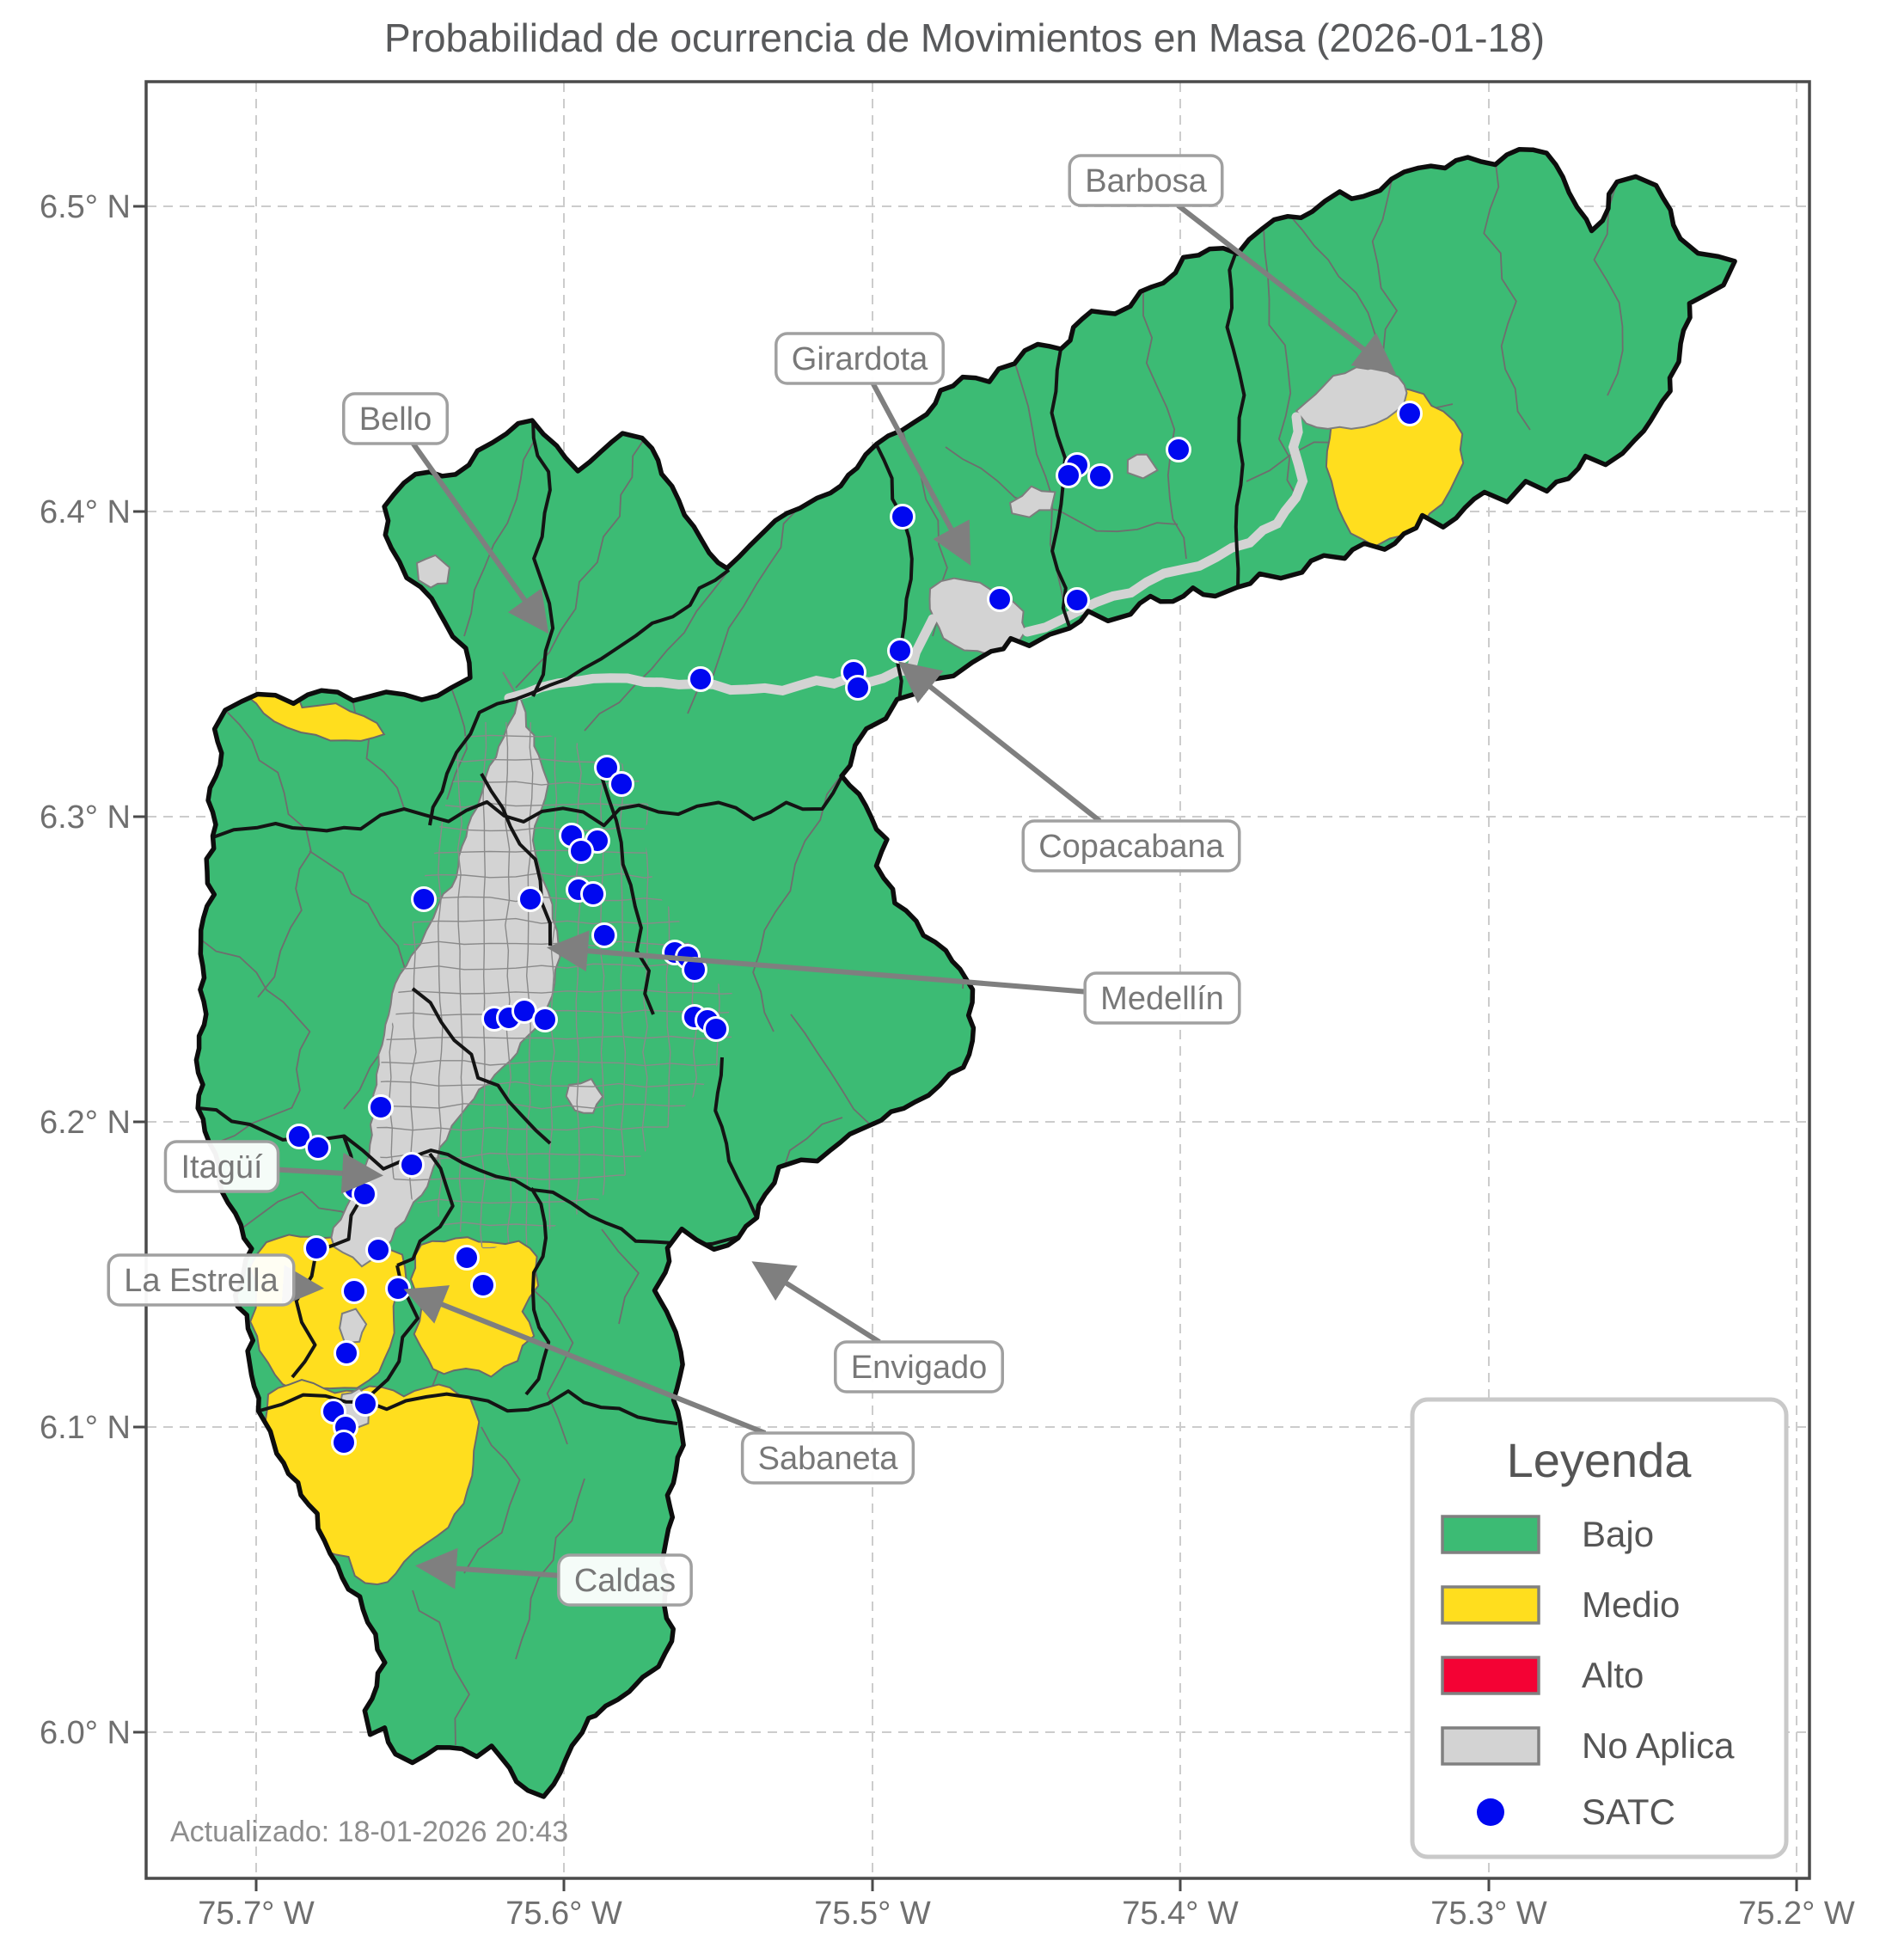  What do you see at coordinates (256, 1914) in the screenshot?
I see `x-tick: 75.7° W` at bounding box center [256, 1914].